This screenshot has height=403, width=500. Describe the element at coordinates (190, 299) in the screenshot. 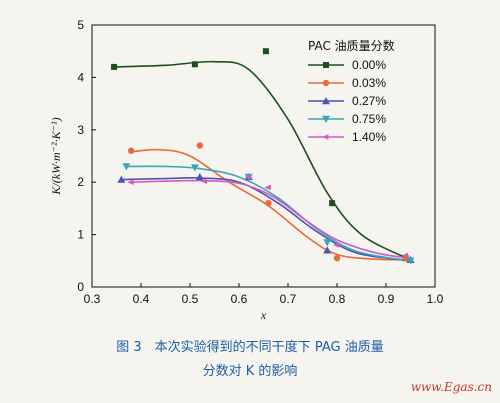

I see `x-tick-label: 0.5` at that location.